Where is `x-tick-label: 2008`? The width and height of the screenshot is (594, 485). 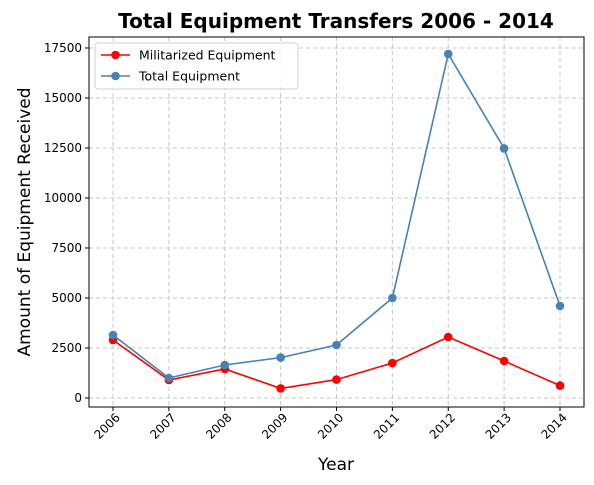 x-tick-label: 2008 is located at coordinates (218, 425).